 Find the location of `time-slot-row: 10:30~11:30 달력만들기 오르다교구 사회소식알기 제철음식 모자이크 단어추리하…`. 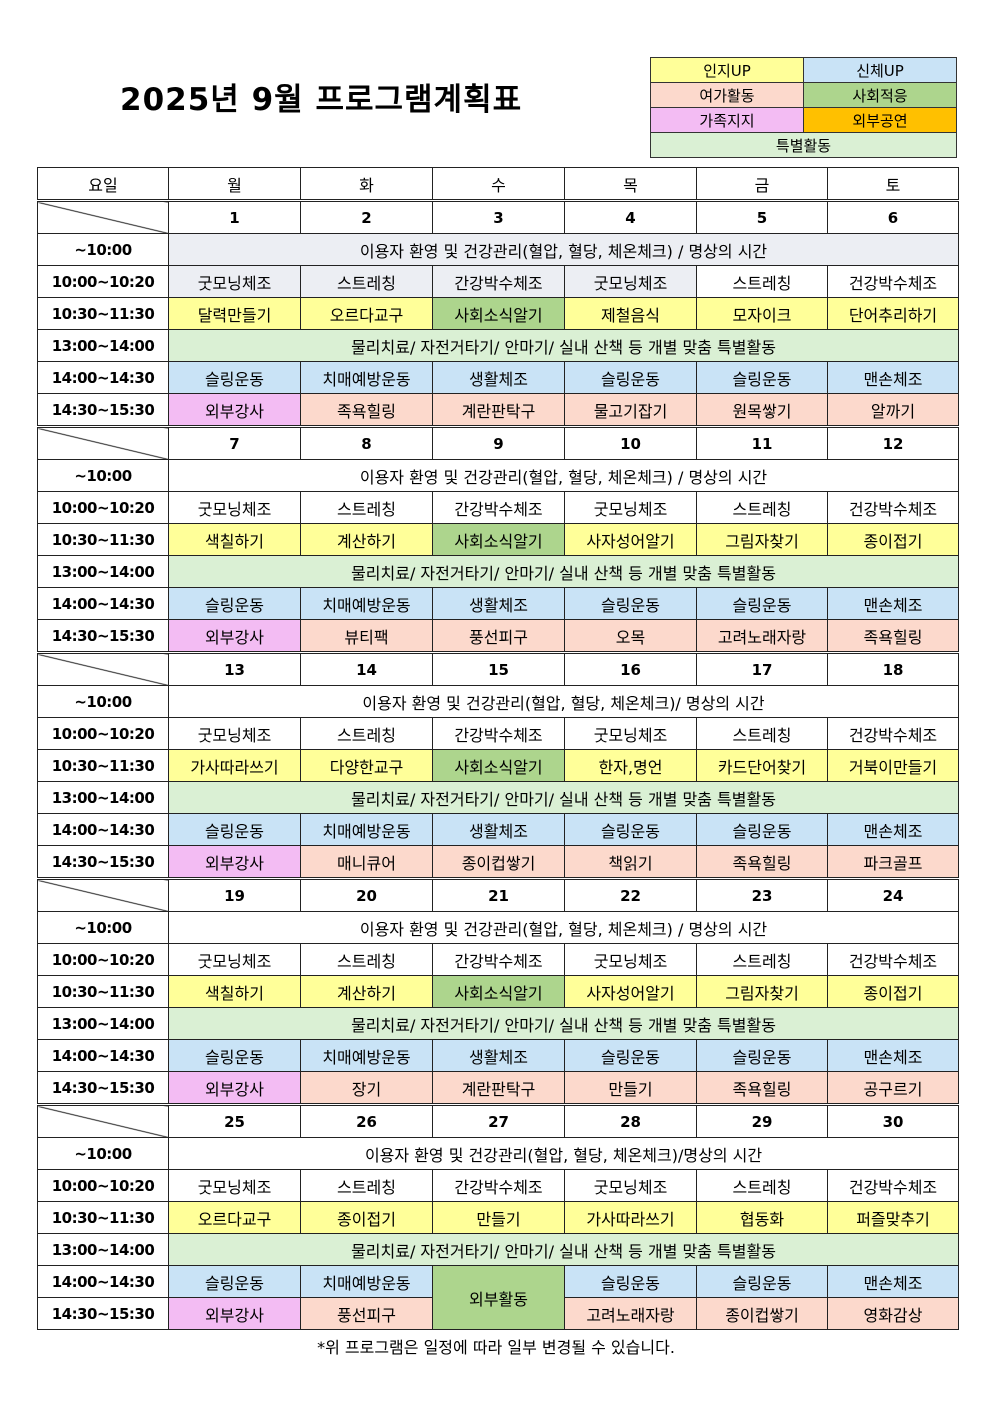

time-slot-row: 10:30~11:30 달력만들기 오르다교구 사회소식알기 제철음식 모자이크 단어추리하… is located at coordinates (498, 313).